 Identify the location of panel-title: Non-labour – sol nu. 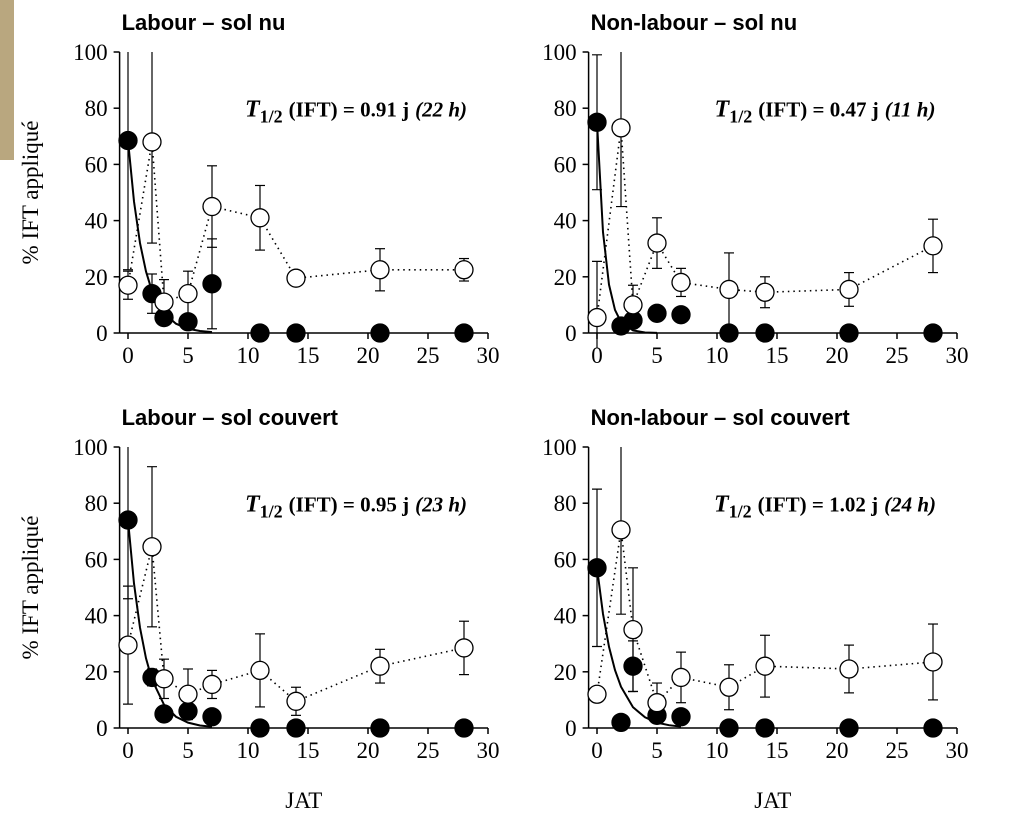
(694, 22).